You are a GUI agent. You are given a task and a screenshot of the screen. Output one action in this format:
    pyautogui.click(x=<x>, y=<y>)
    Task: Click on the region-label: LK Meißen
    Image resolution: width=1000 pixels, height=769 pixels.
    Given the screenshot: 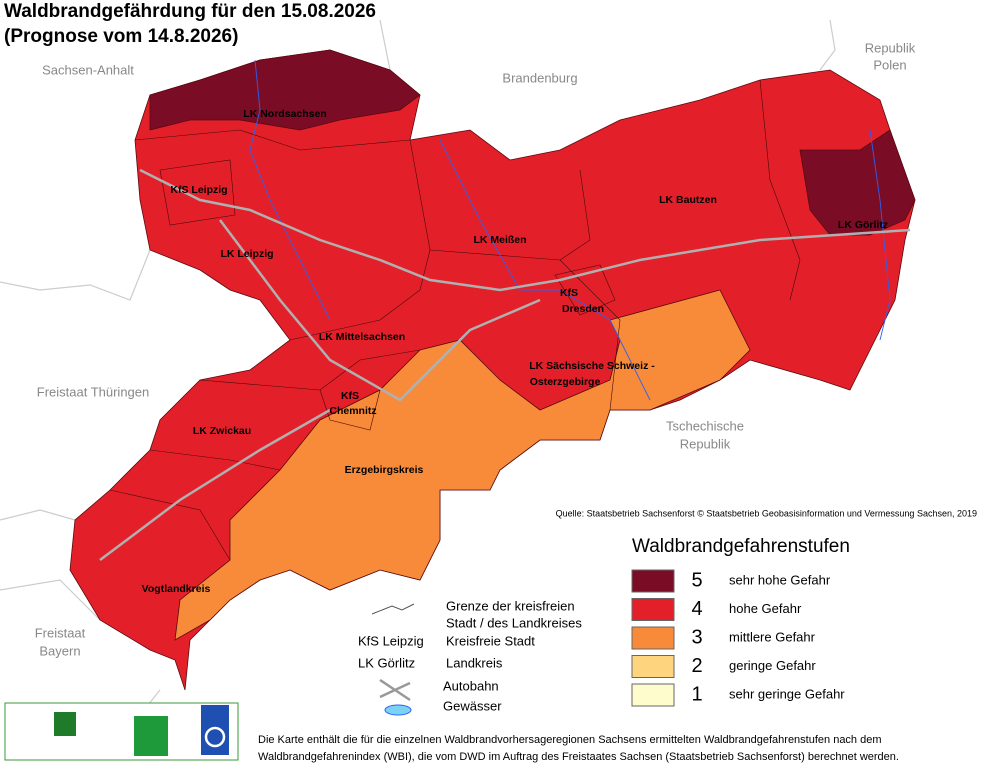 What is the action you would take?
    pyautogui.click(x=499, y=240)
    